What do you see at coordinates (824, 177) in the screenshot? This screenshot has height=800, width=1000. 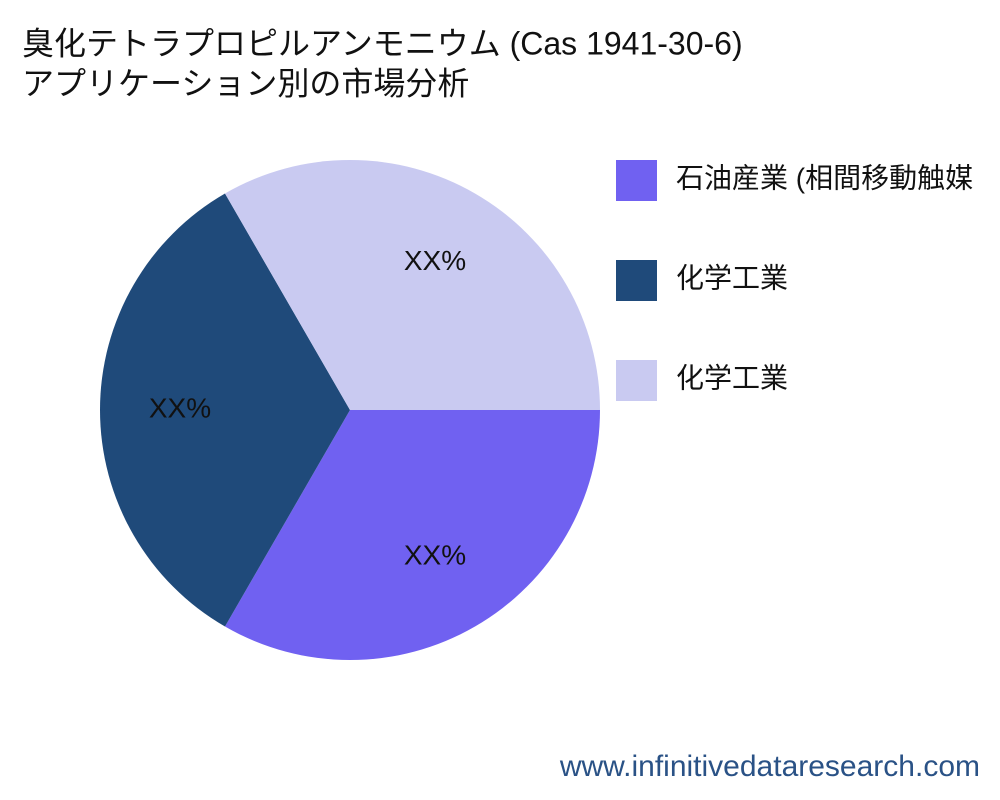 I see `legend-label: 石油産業 (相間移動触媒` at bounding box center [824, 177].